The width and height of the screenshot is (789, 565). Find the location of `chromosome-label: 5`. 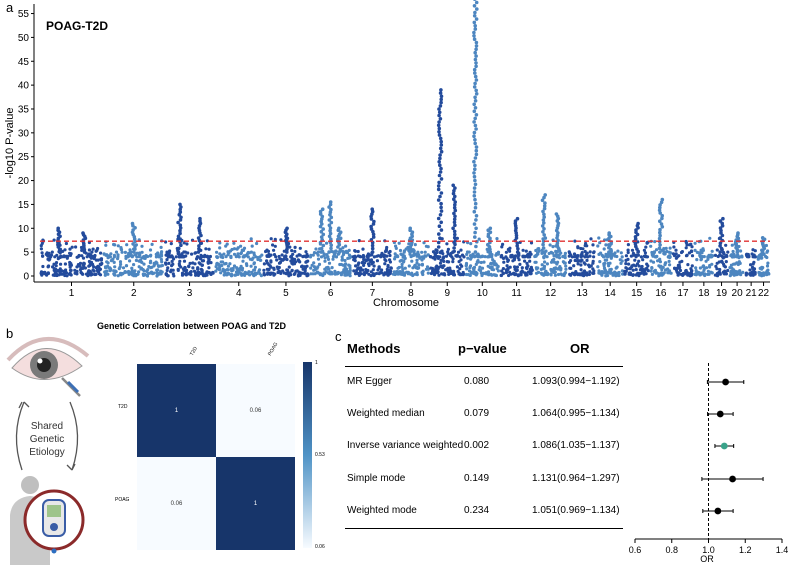

chromosome-label: 5 is located at coordinates (286, 293).